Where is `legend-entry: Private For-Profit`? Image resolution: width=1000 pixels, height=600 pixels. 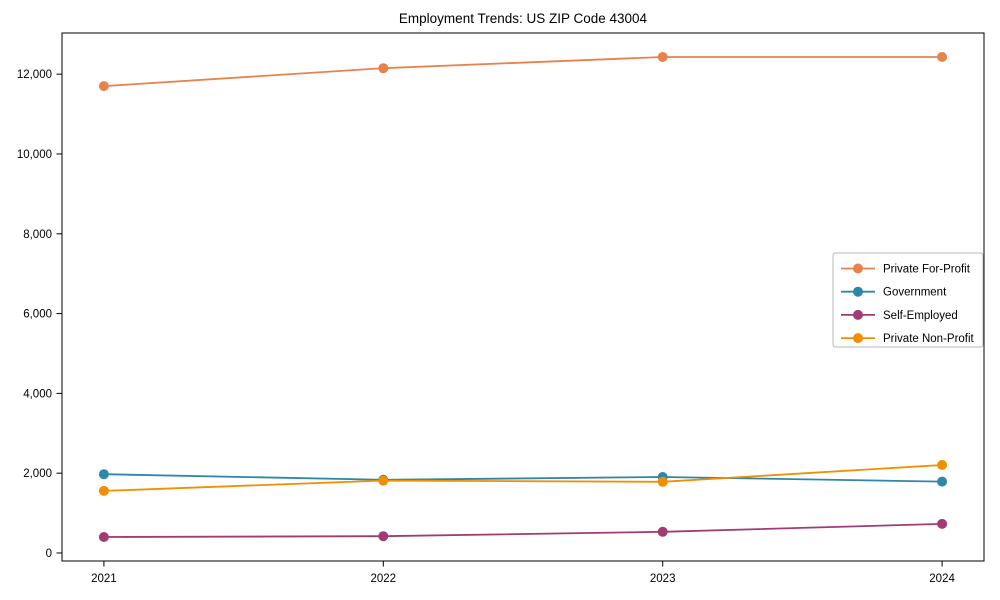 legend-entry: Private For-Profit is located at coordinates (906, 269).